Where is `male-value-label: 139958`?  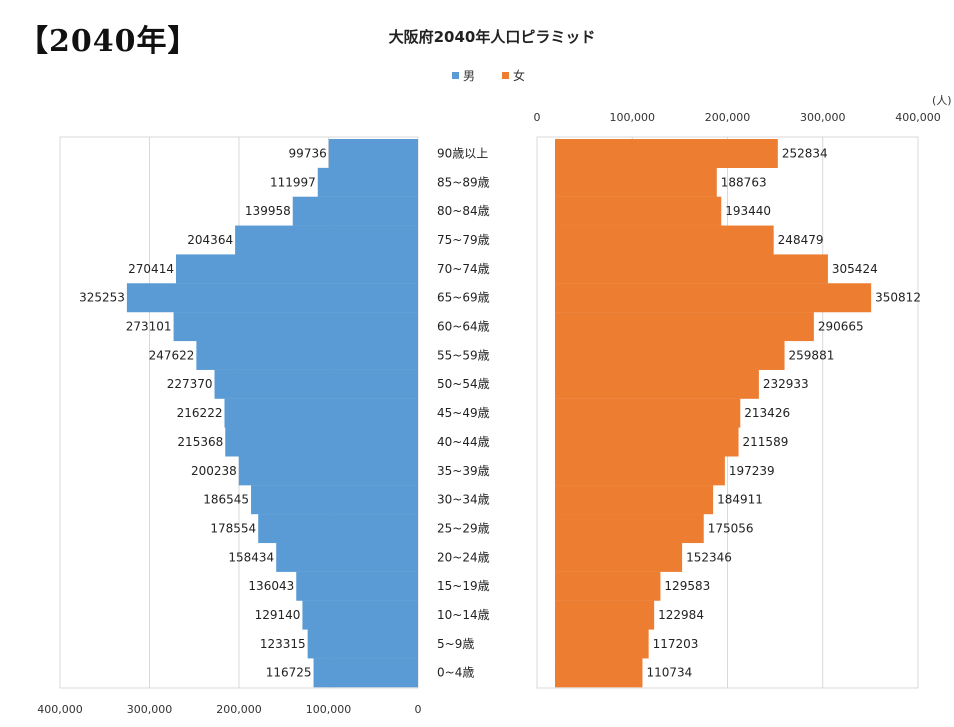
male-value-label: 139958 is located at coordinates (268, 211).